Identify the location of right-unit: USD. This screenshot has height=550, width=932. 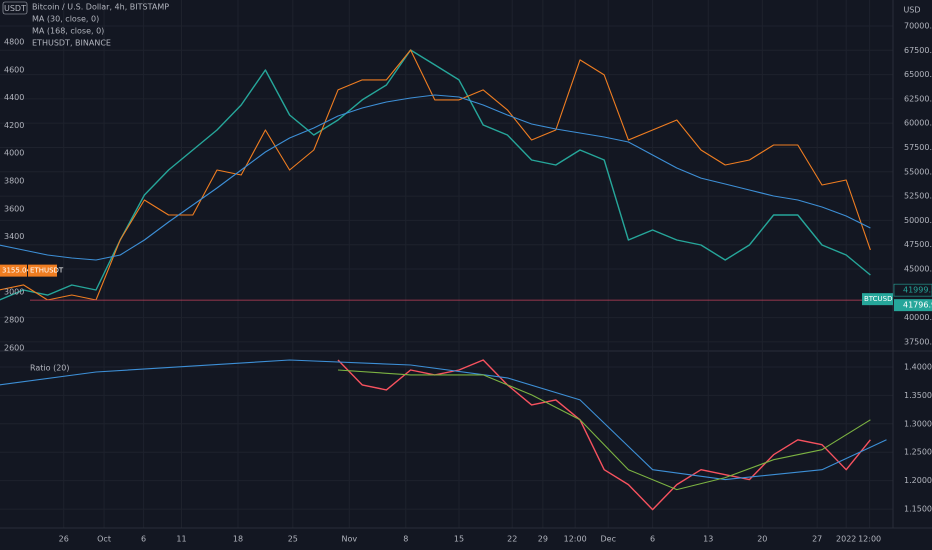
(911, 10).